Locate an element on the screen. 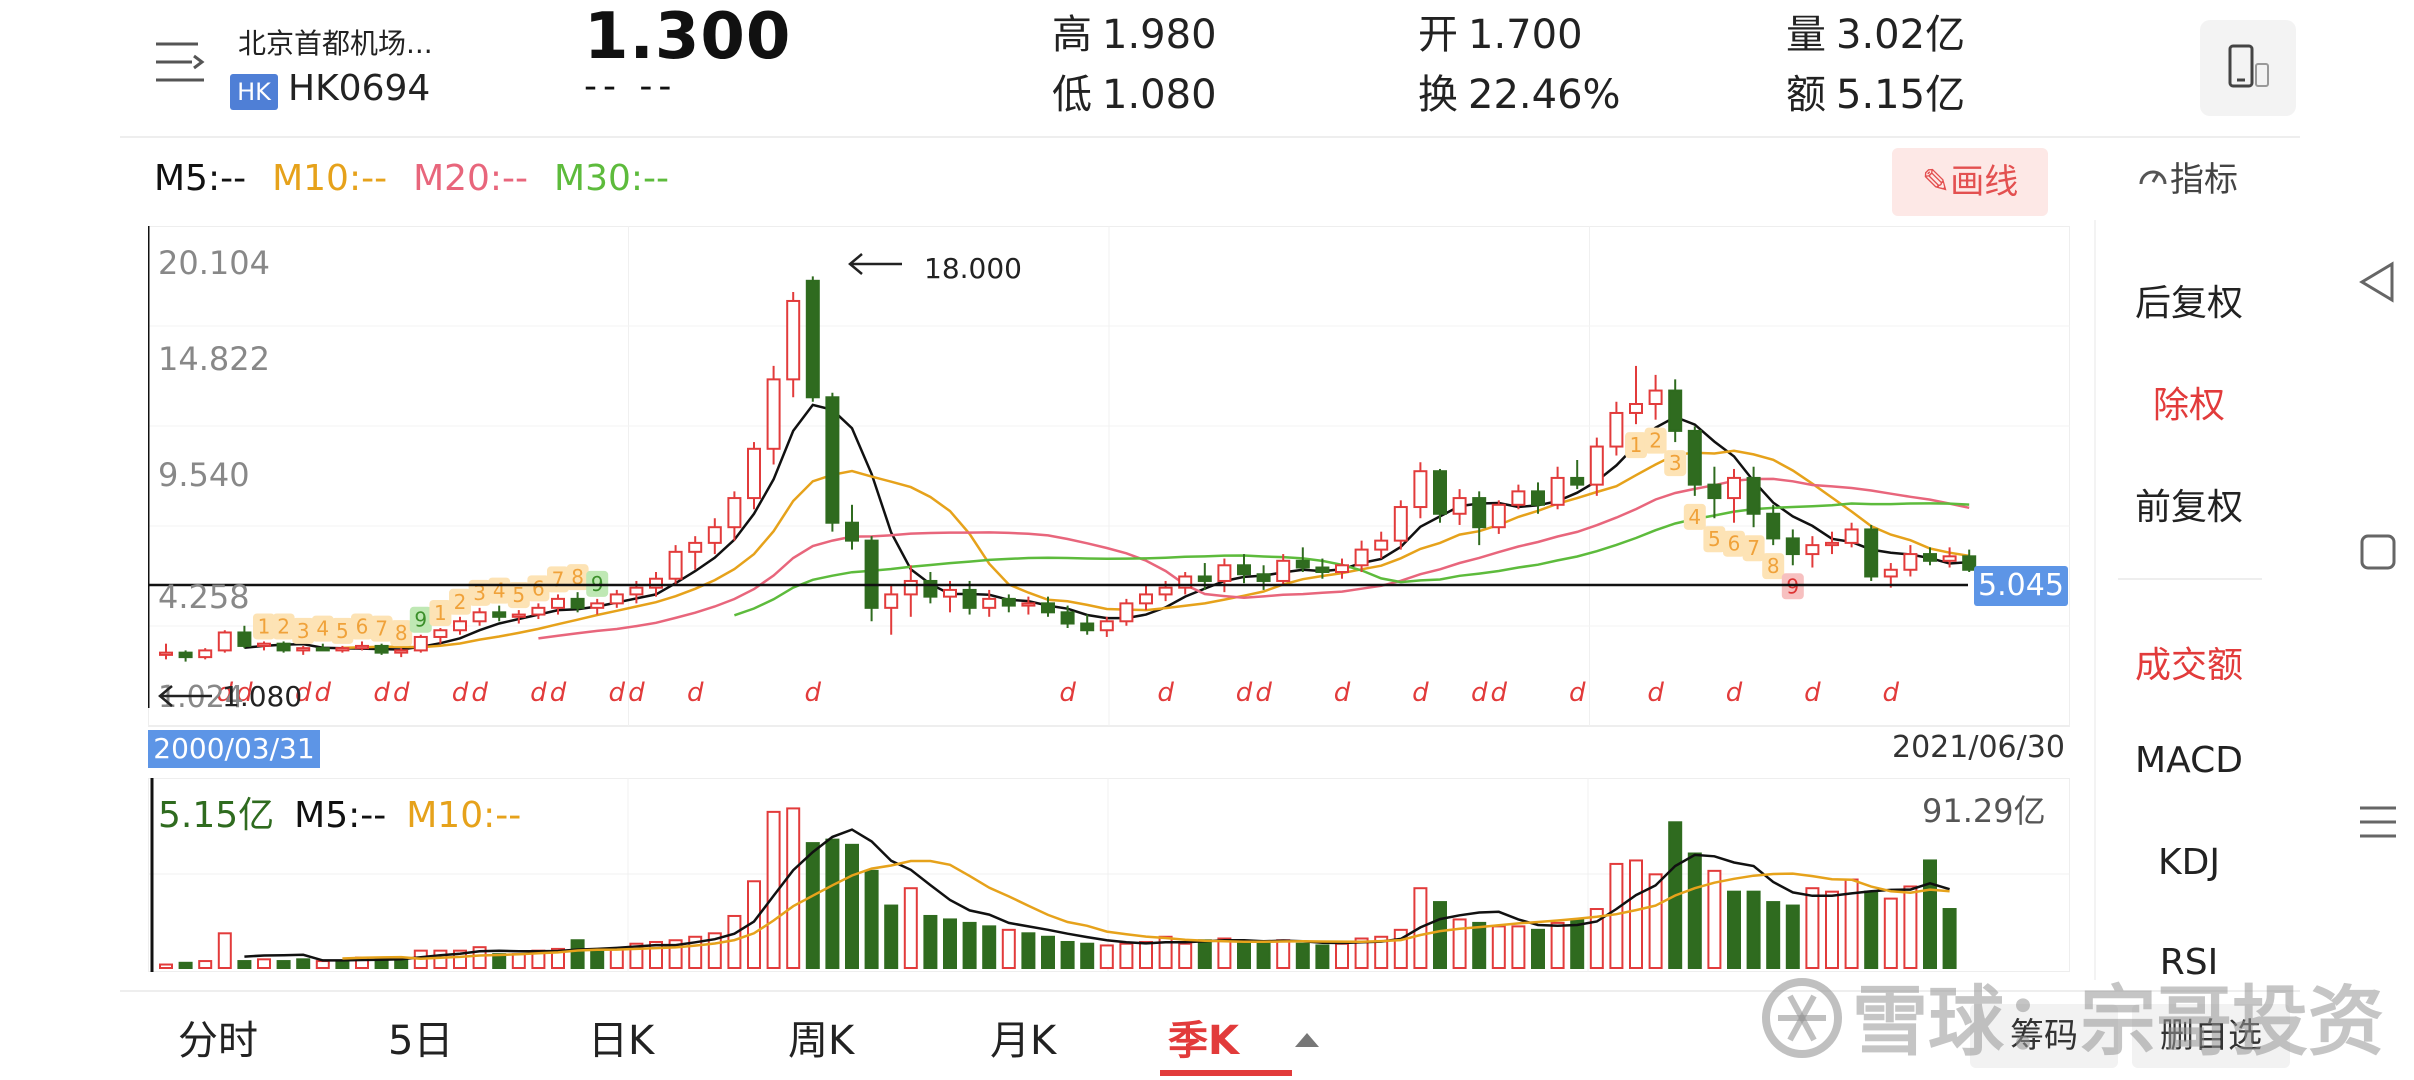  svg-text: 2 is located at coordinates (283, 626).